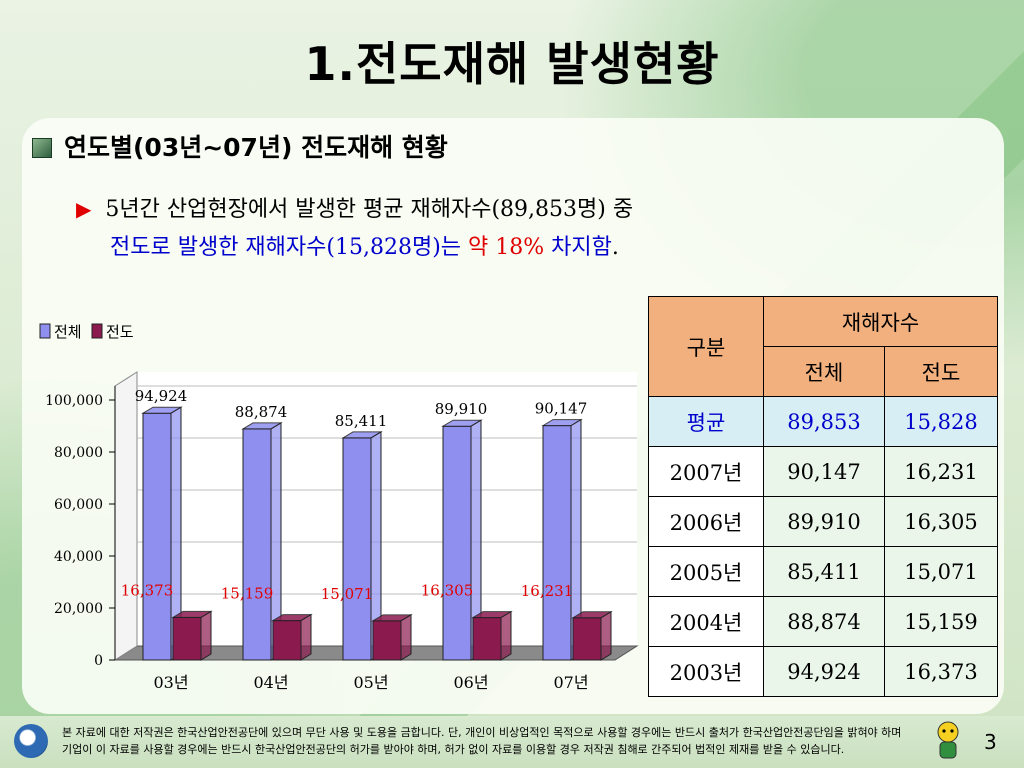 This screenshot has height=768, width=1024. I want to click on x-tick-label: 07년, so click(570, 682).